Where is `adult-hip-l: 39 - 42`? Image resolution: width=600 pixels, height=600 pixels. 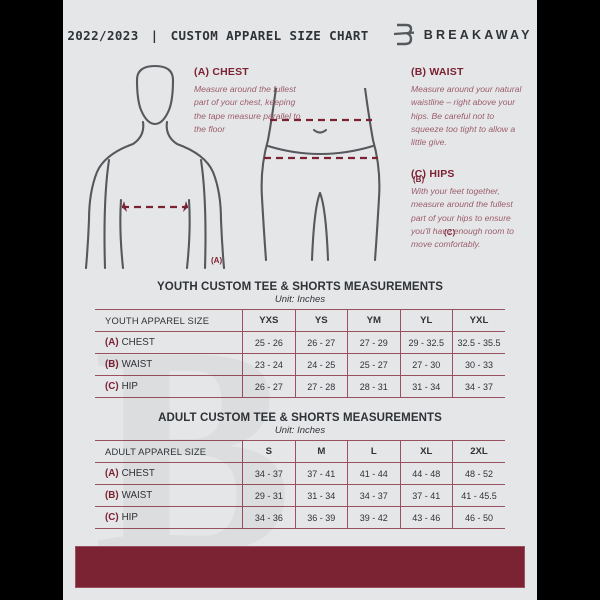 adult-hip-l: 39 - 42 is located at coordinates (374, 517).